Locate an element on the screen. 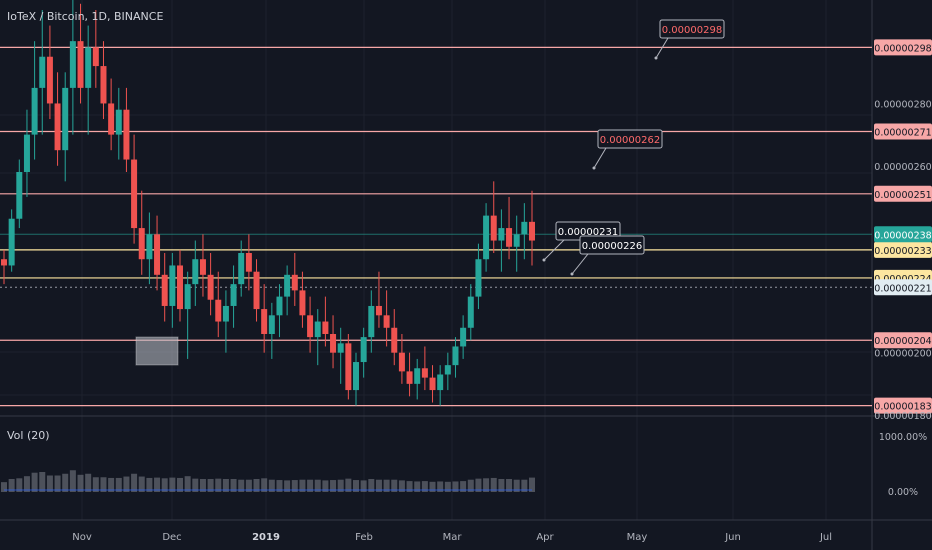  annotation-text-0: 0.00000298 is located at coordinates (692, 30).